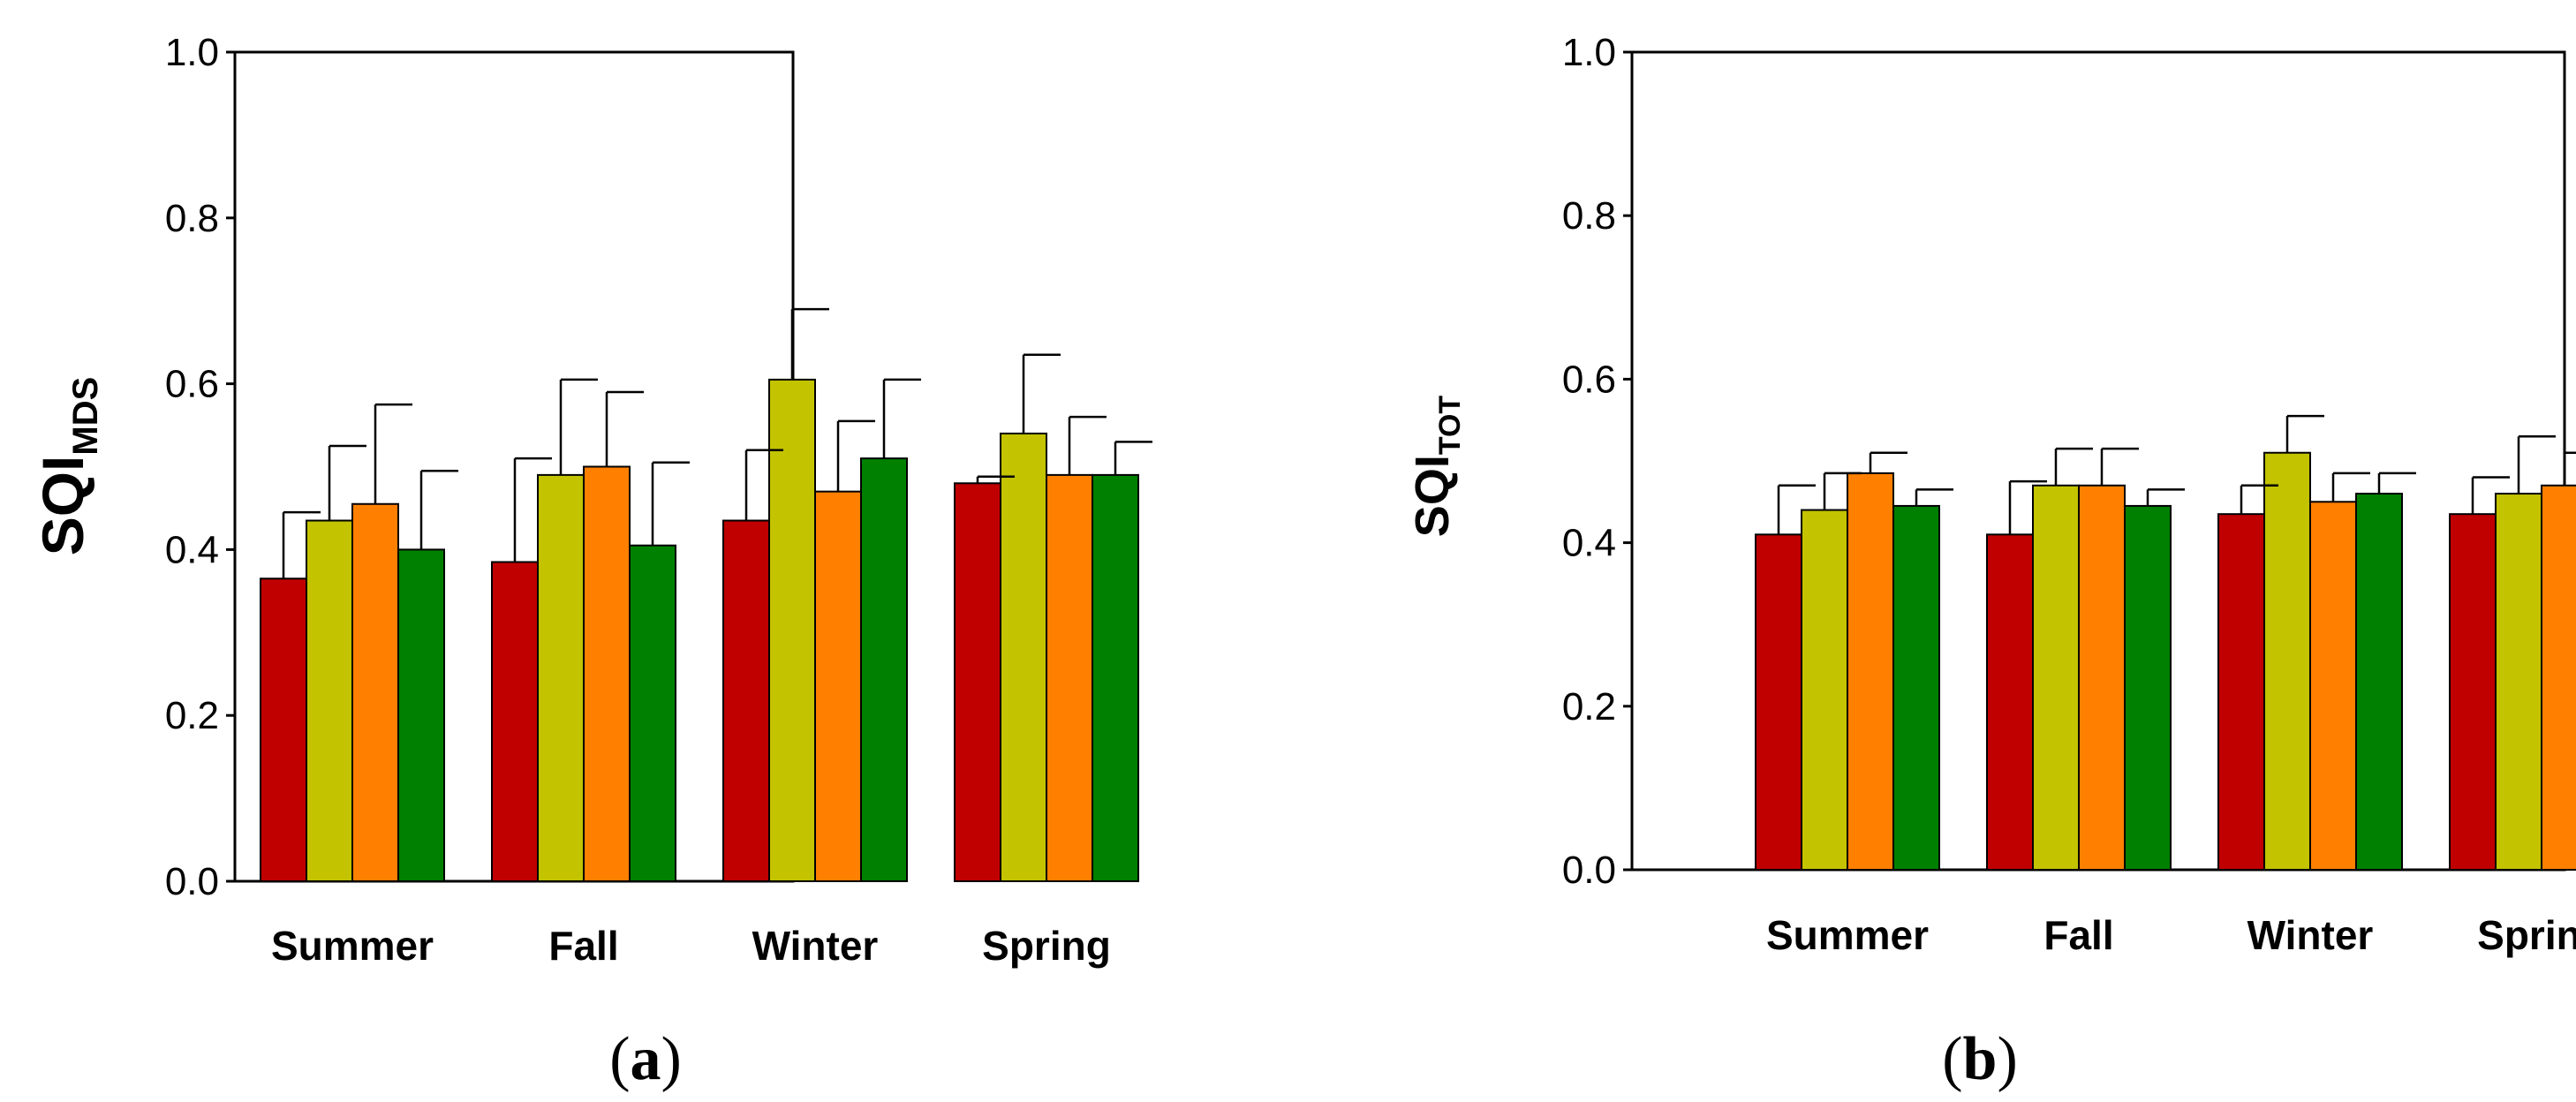 The image size is (2576, 1102). I want to click on panel-caption: (a), so click(645, 1059).